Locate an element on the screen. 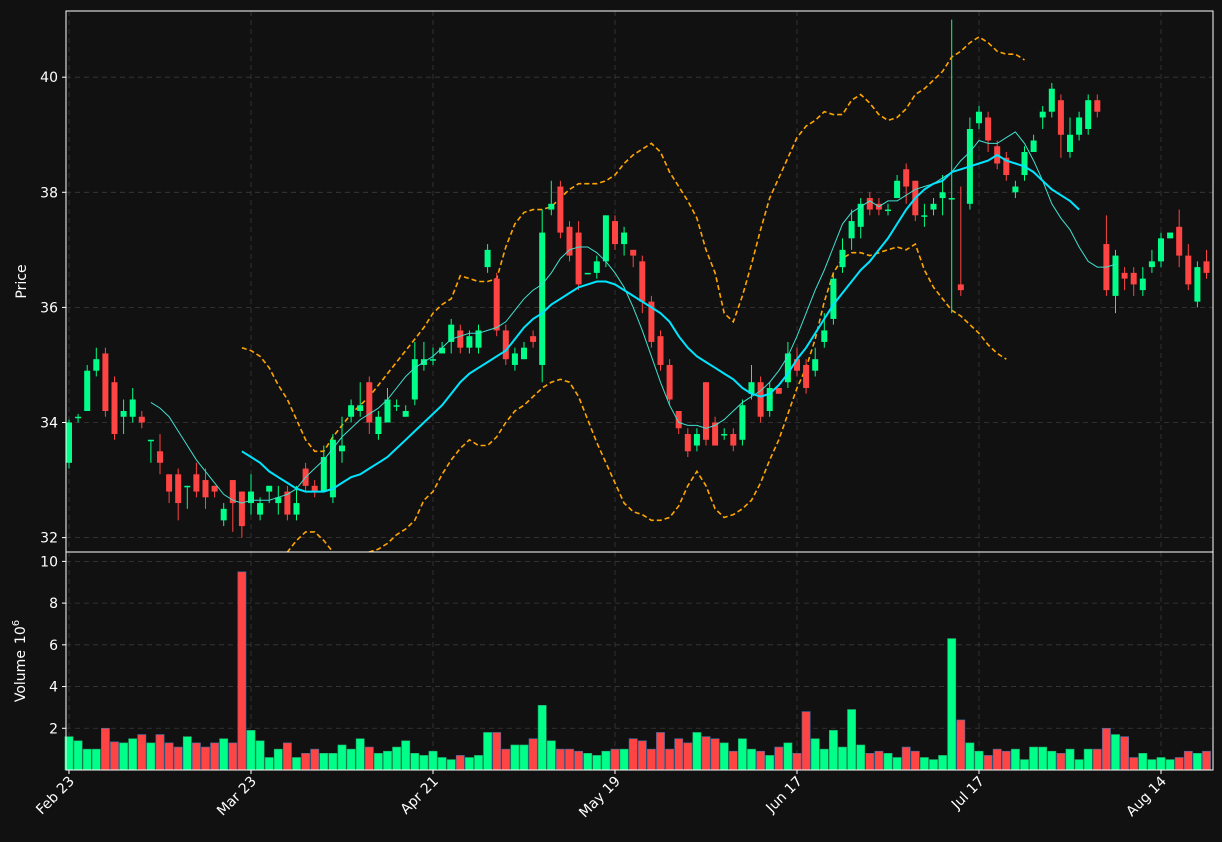 Image resolution: width=1222 pixels, height=842 pixels. volume-tick-label: 6 is located at coordinates (53, 646).